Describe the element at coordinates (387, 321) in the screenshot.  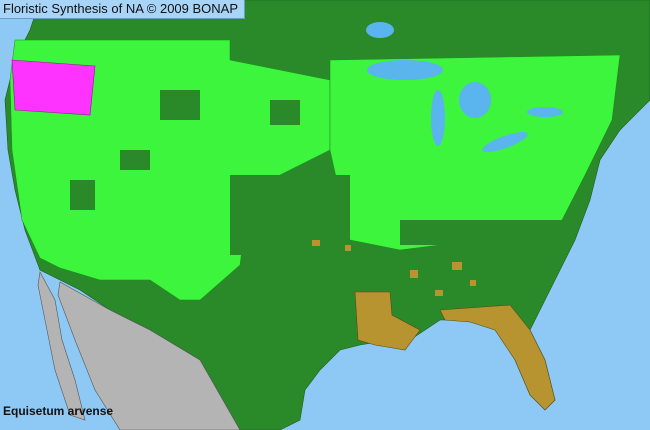
I see `louisiana-region` at that location.